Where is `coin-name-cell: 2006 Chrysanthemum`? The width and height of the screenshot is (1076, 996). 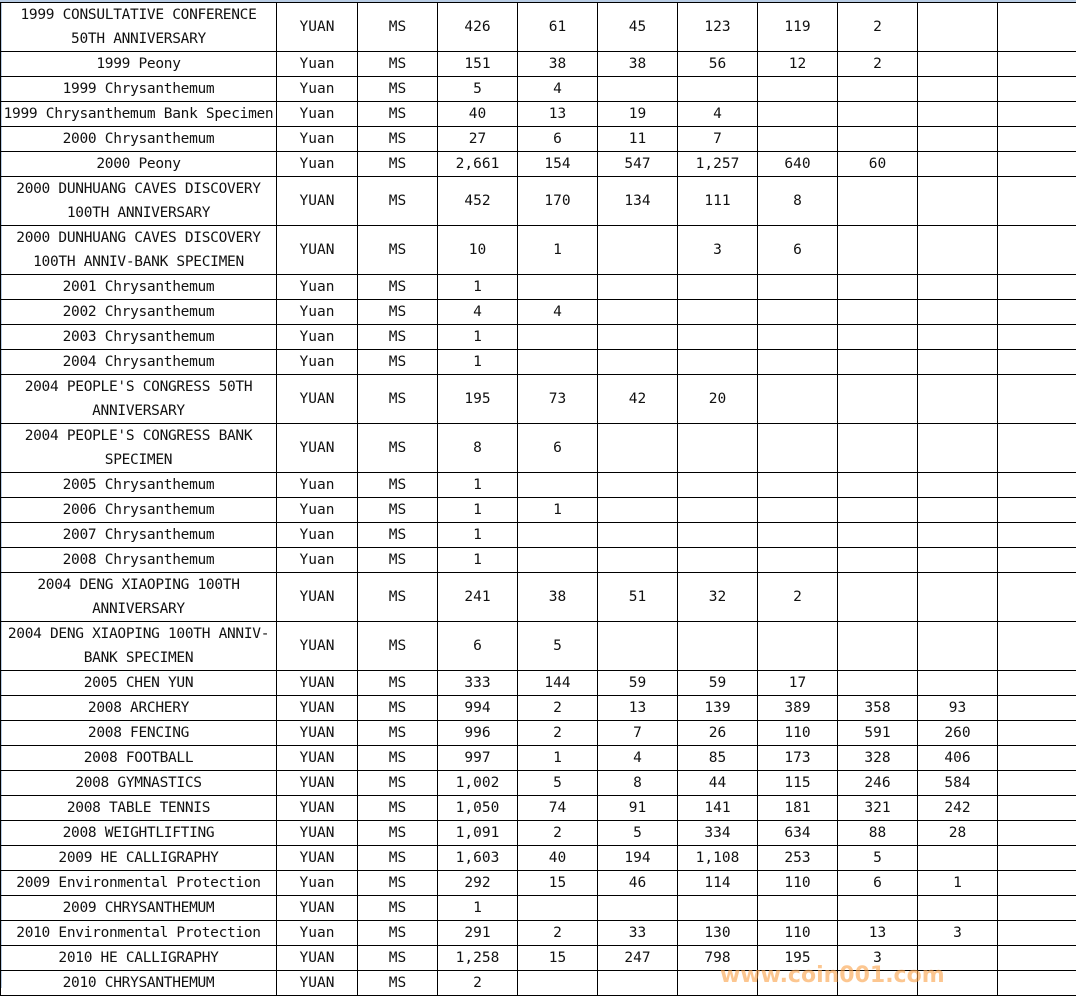
coin-name-cell: 2006 Chrysanthemum is located at coordinates (139, 510).